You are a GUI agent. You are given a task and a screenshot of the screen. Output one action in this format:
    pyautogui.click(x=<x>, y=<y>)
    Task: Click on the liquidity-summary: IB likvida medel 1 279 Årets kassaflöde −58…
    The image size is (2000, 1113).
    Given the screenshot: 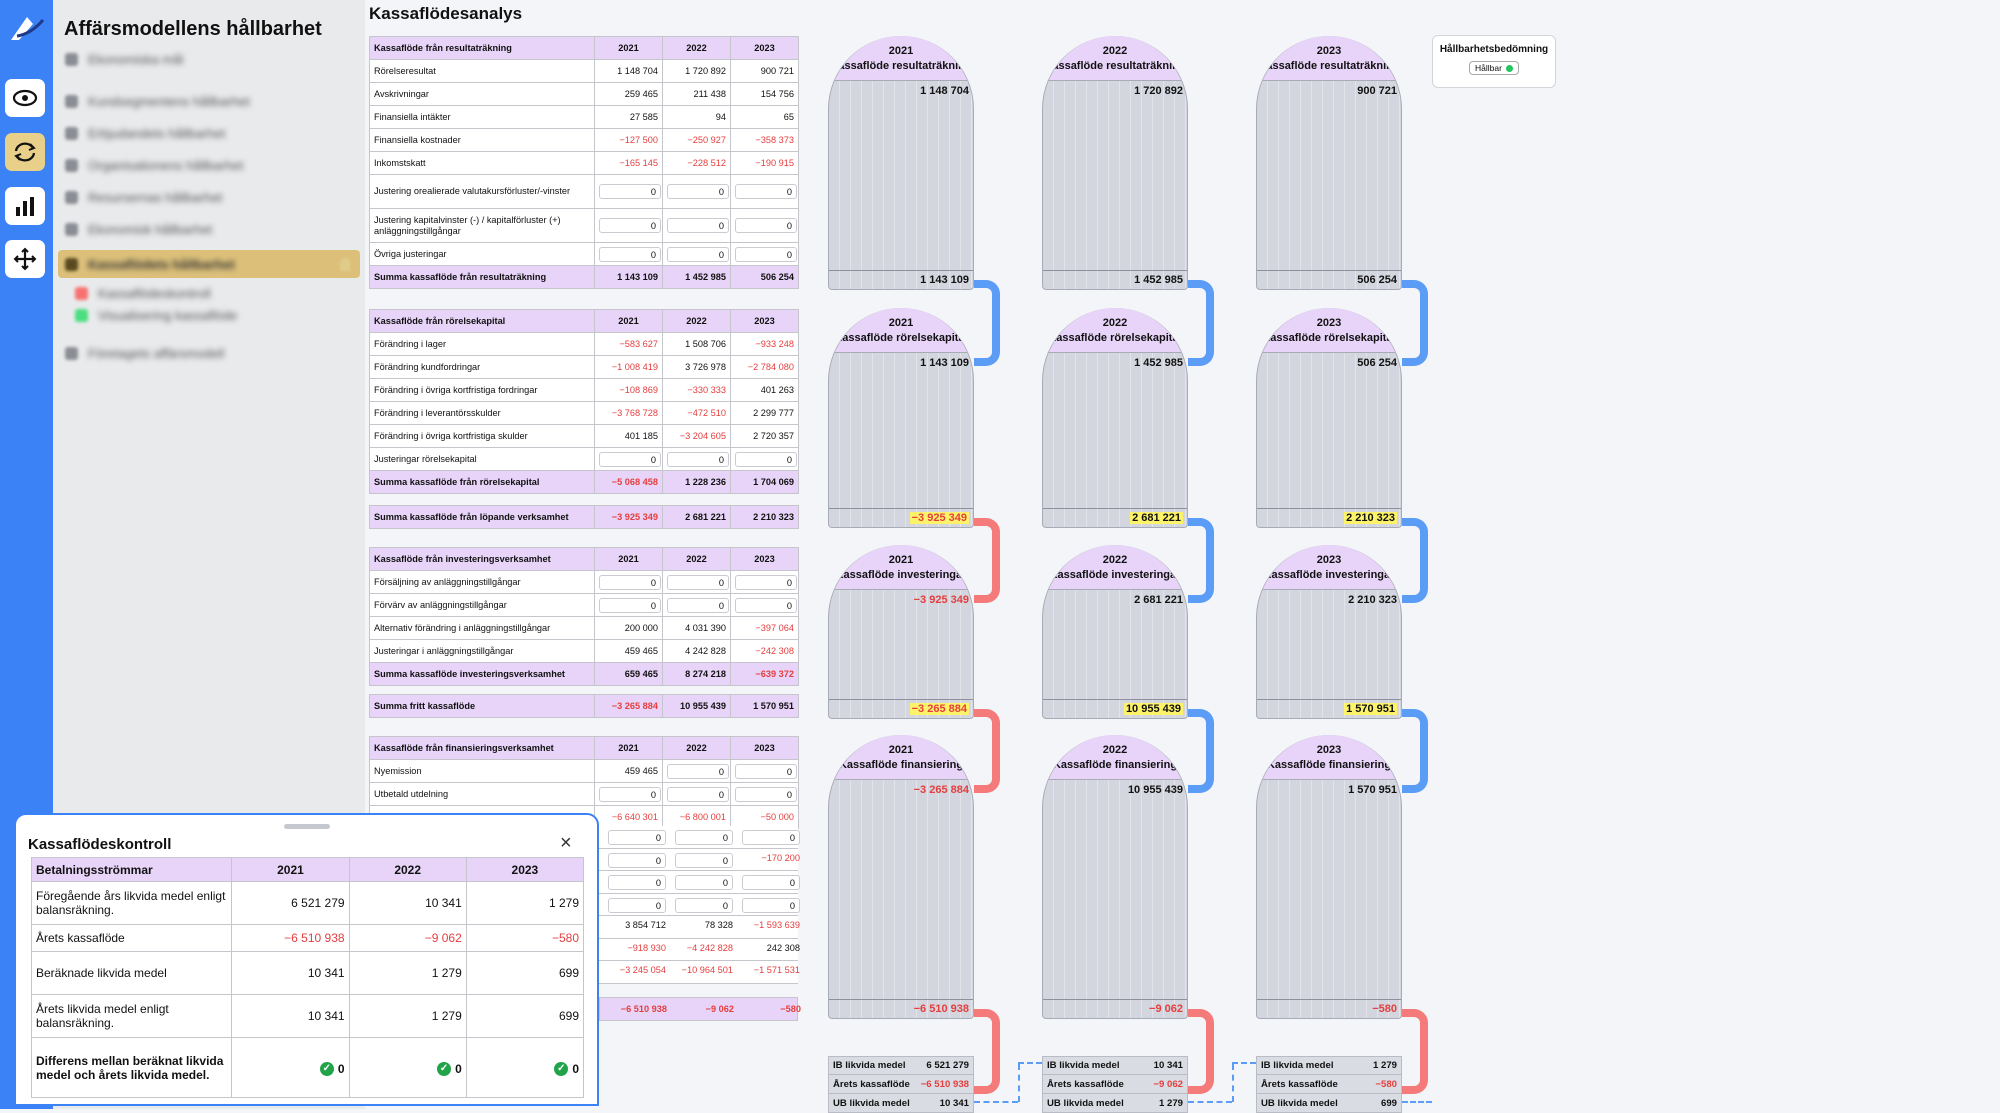 What is the action you would take?
    pyautogui.click(x=1329, y=1084)
    